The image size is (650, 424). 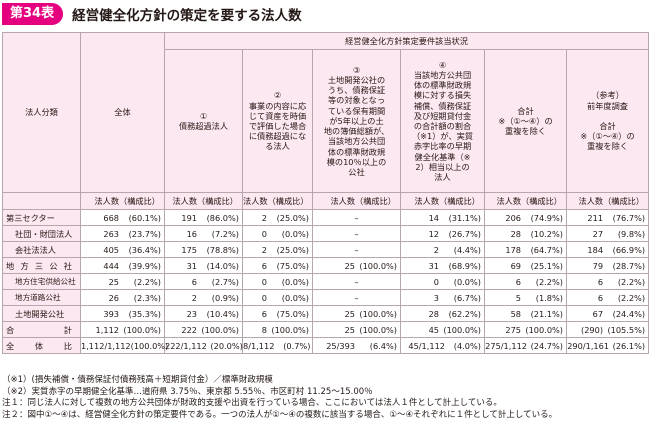 I want to click on row-label: 会社法法人, so click(x=41, y=249).